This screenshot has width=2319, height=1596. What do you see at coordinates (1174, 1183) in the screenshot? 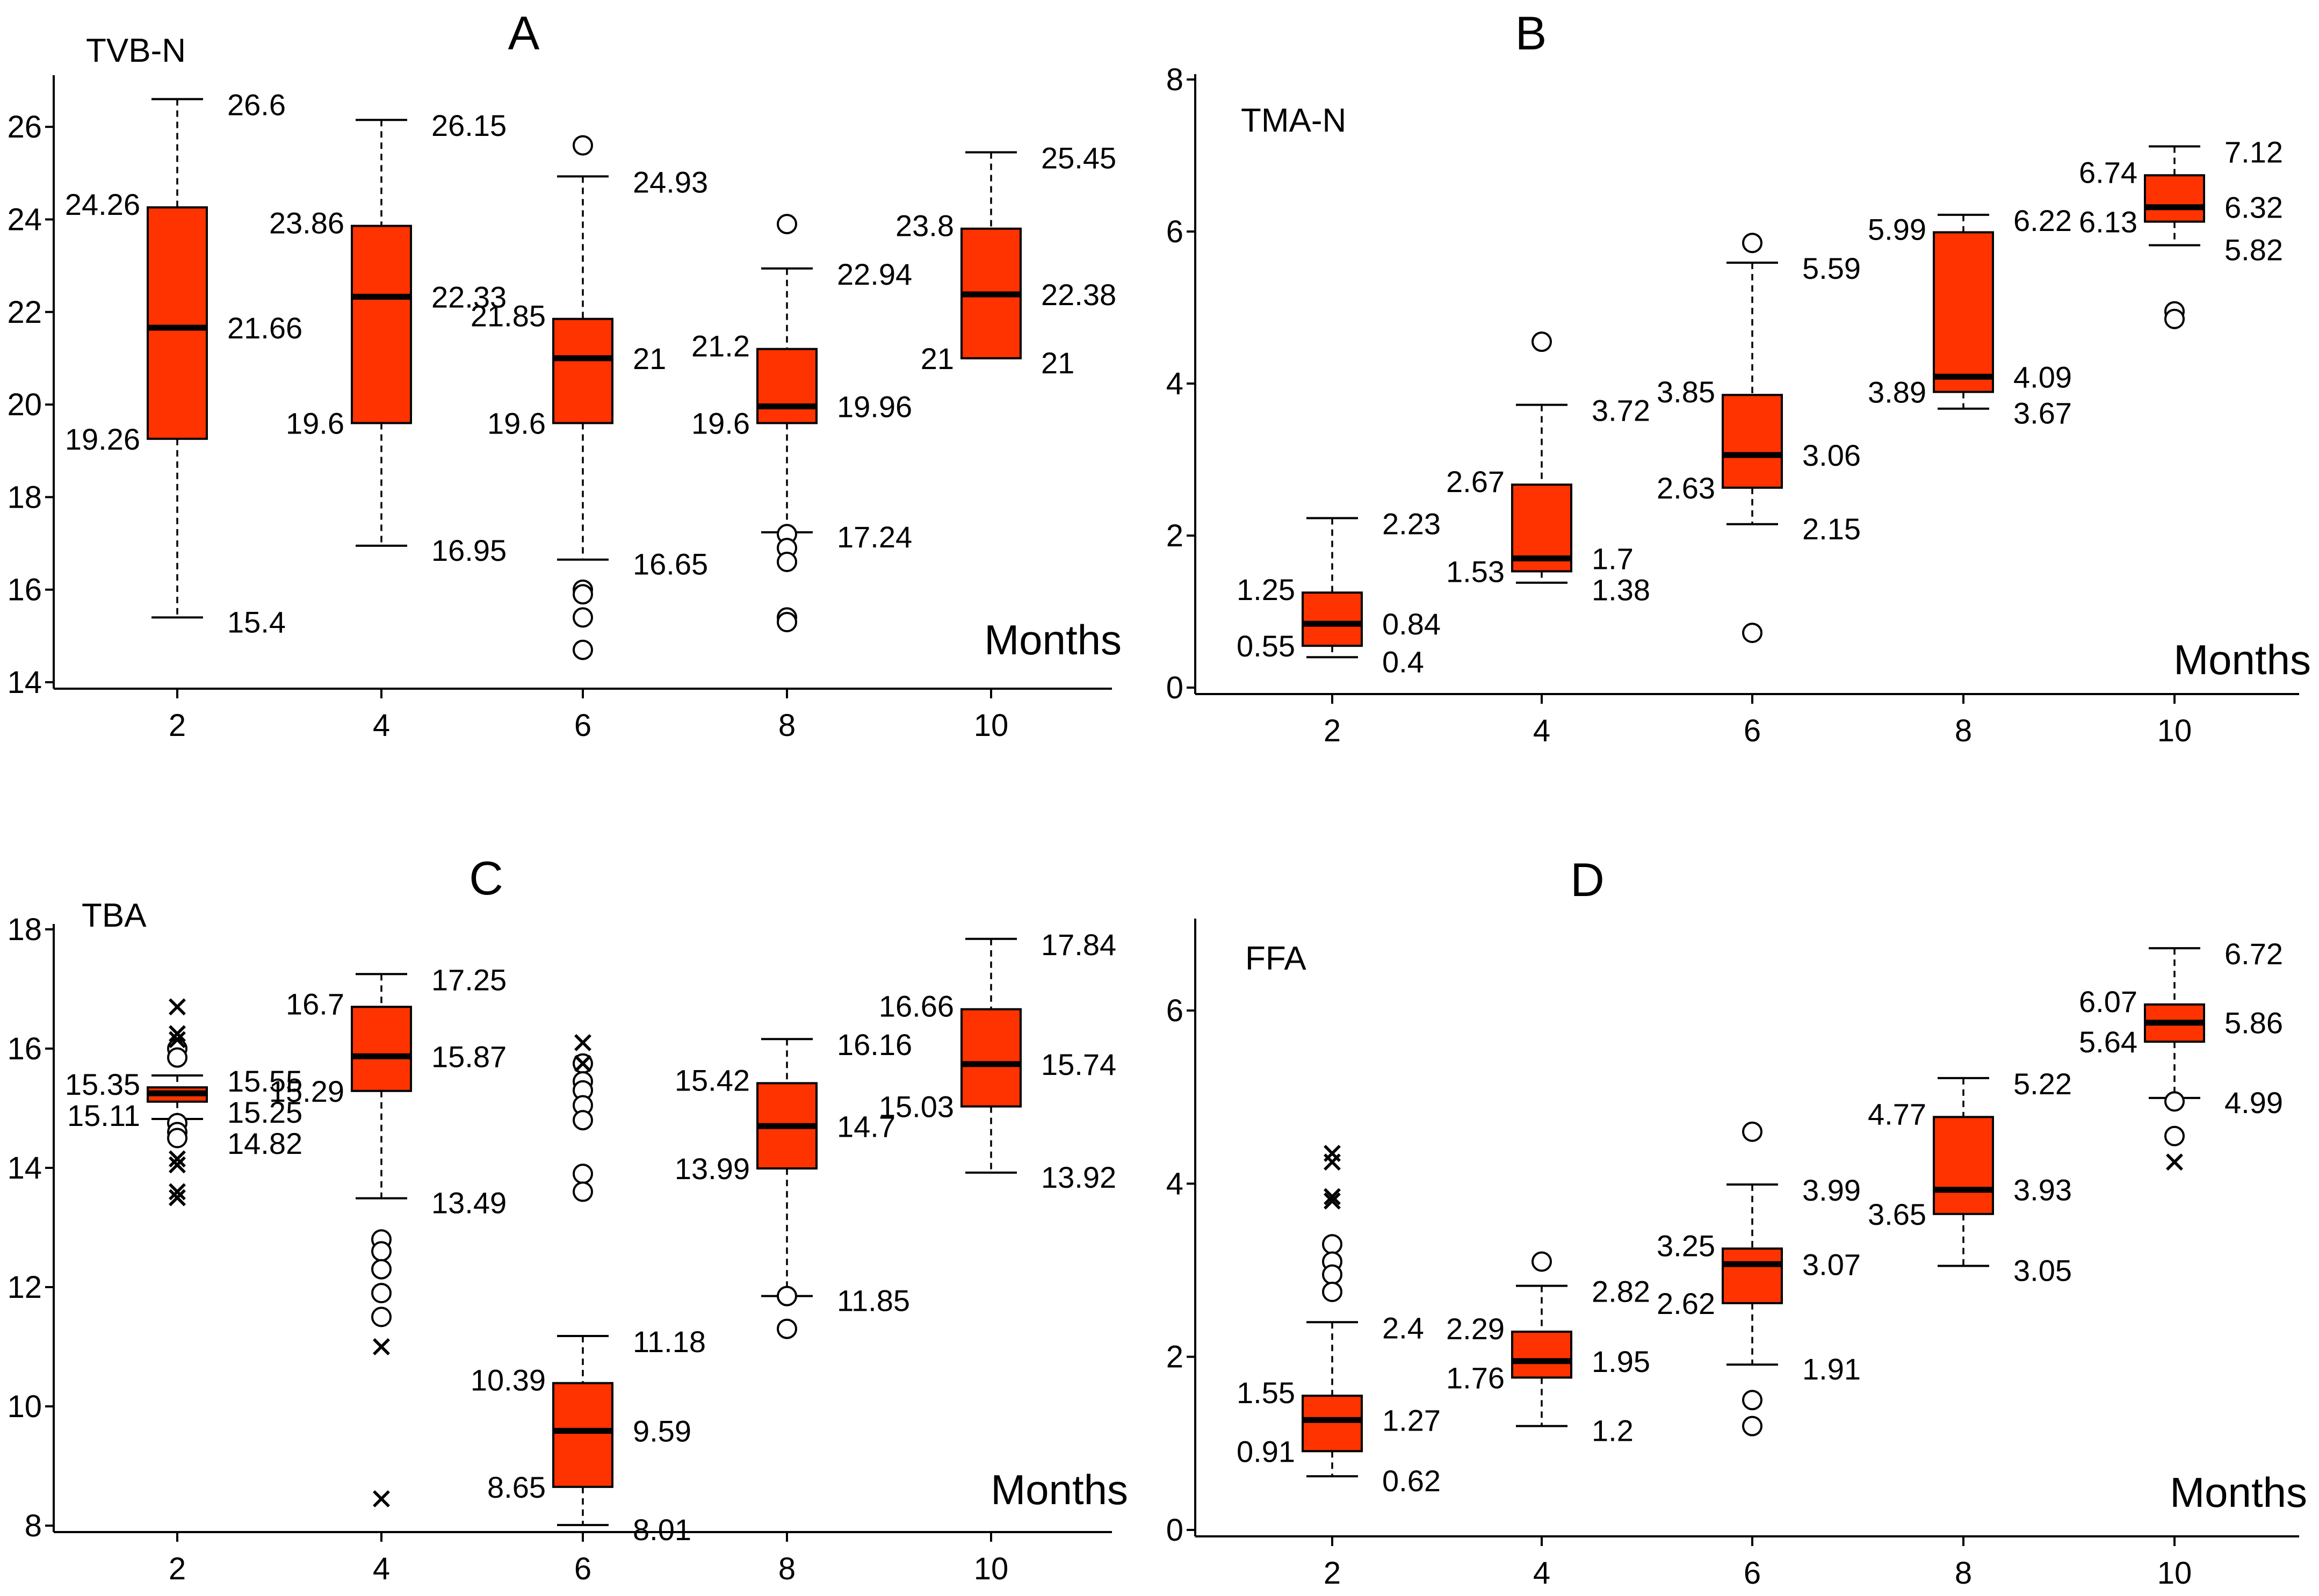
I see `panel-d-y-tick-label: 4` at bounding box center [1174, 1183].